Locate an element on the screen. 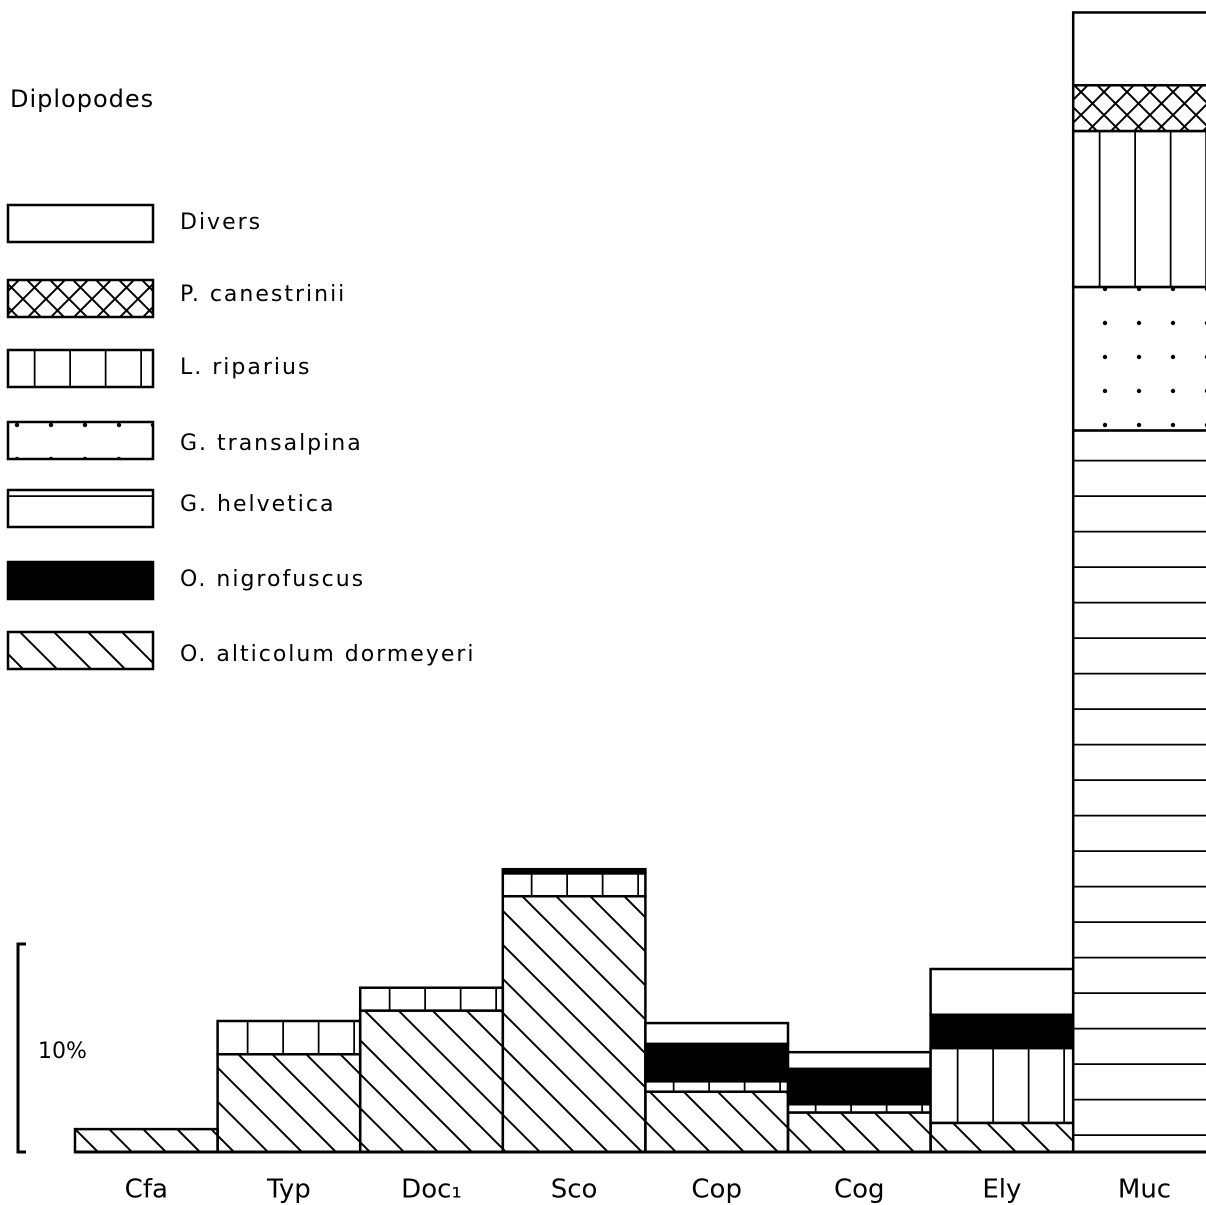  x-tick-label: Cog is located at coordinates (859, 1190).